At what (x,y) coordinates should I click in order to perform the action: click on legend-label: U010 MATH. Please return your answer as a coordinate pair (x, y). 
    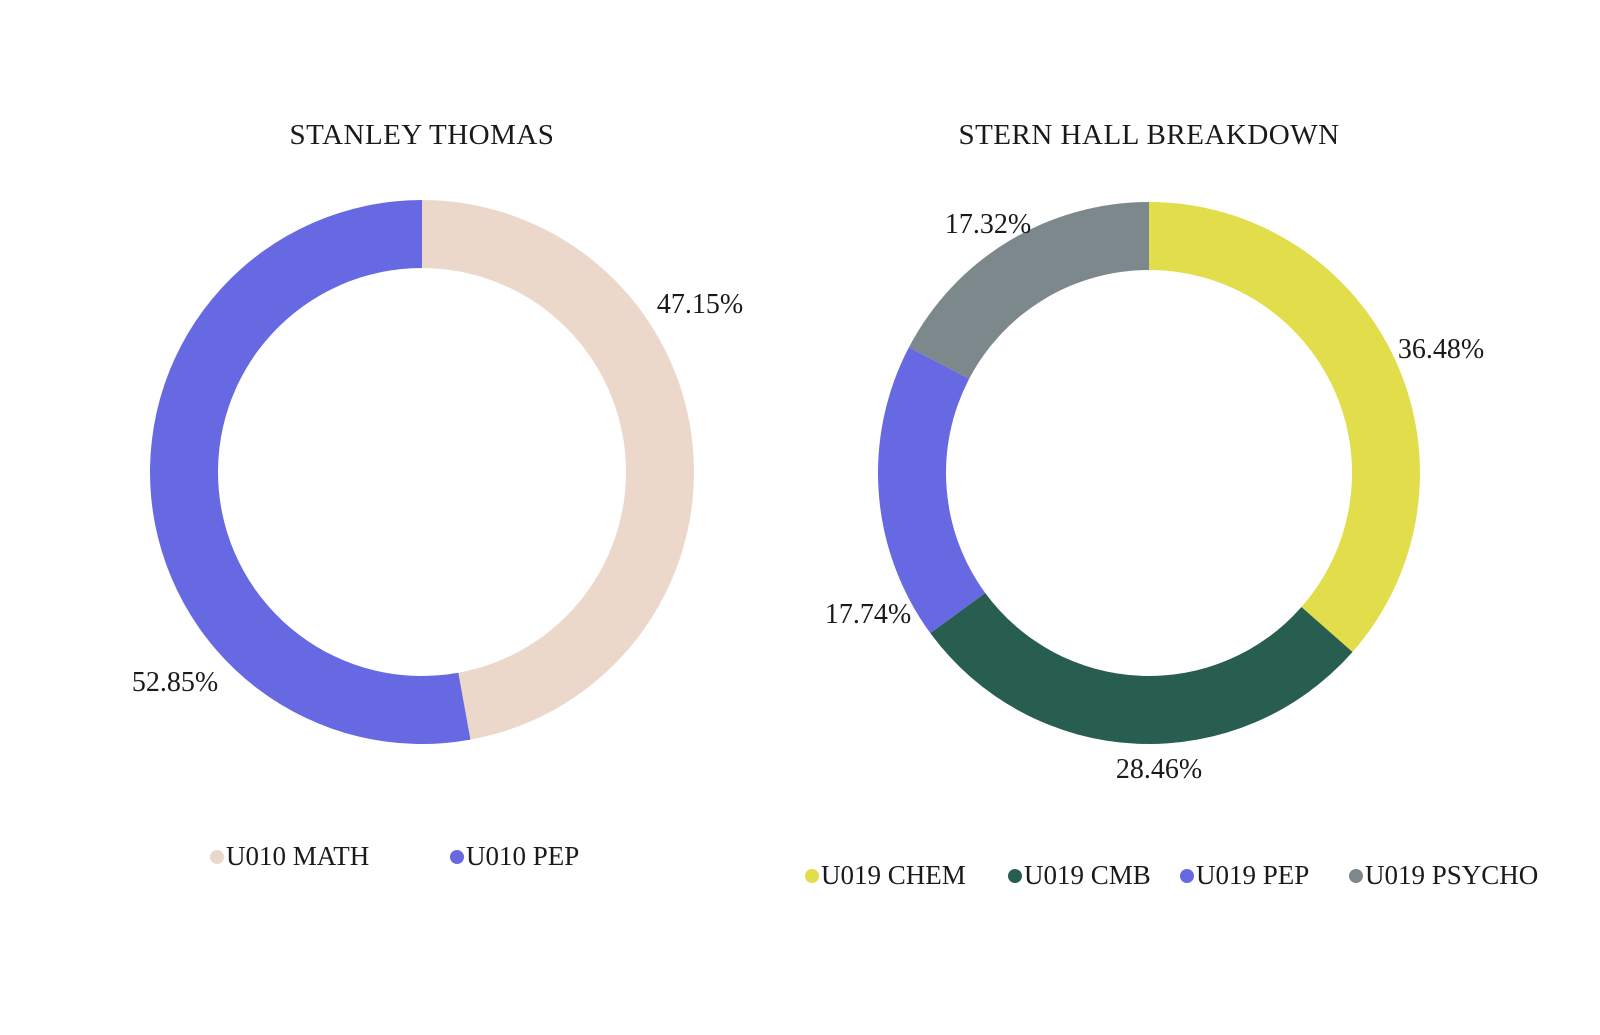
    Looking at the image, I should click on (298, 856).